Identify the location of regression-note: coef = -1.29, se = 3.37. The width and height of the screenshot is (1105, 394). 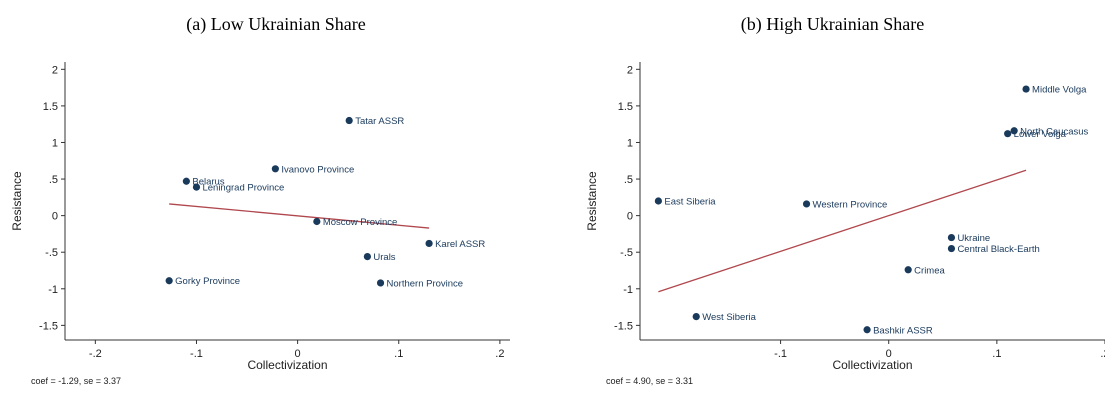
(76, 381).